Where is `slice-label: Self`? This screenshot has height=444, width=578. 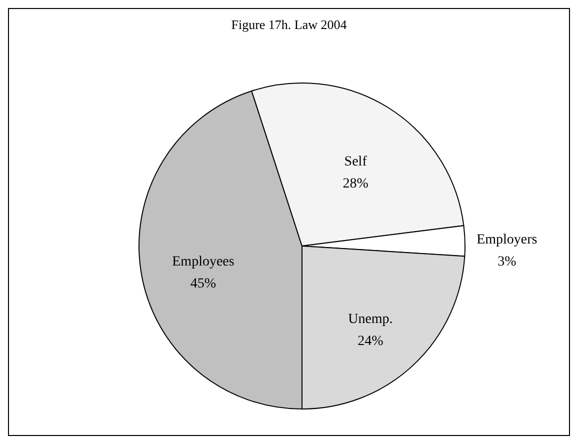
slice-label: Self is located at coordinates (356, 162).